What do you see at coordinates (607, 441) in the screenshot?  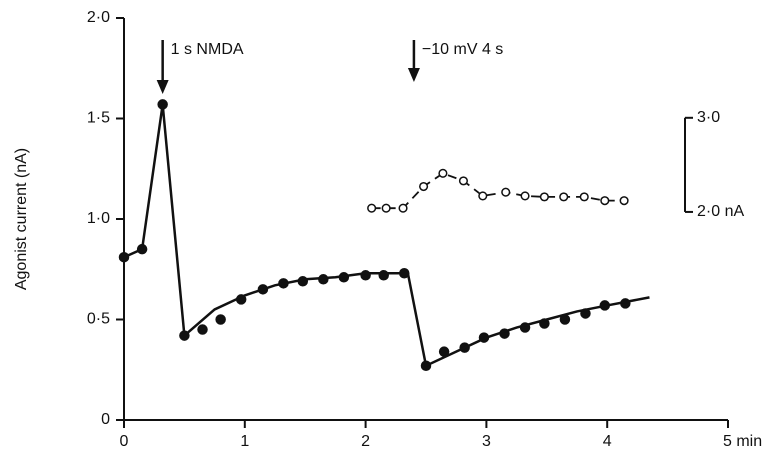 I see `x-tick-label: 4` at bounding box center [607, 441].